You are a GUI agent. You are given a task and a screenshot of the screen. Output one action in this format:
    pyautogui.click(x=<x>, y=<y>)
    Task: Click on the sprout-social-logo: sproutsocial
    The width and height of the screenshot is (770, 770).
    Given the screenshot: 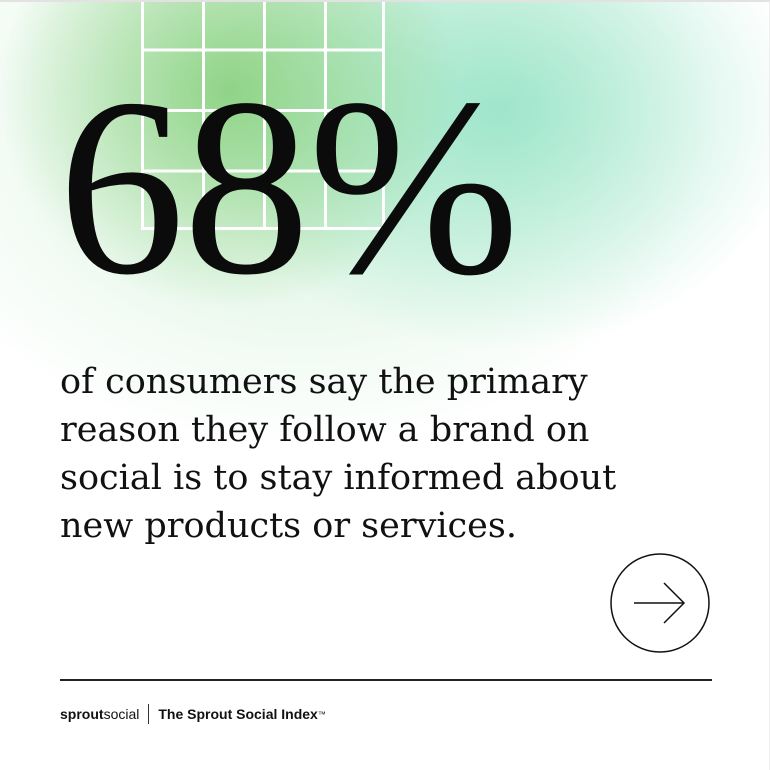 What is the action you would take?
    pyautogui.click(x=100, y=714)
    